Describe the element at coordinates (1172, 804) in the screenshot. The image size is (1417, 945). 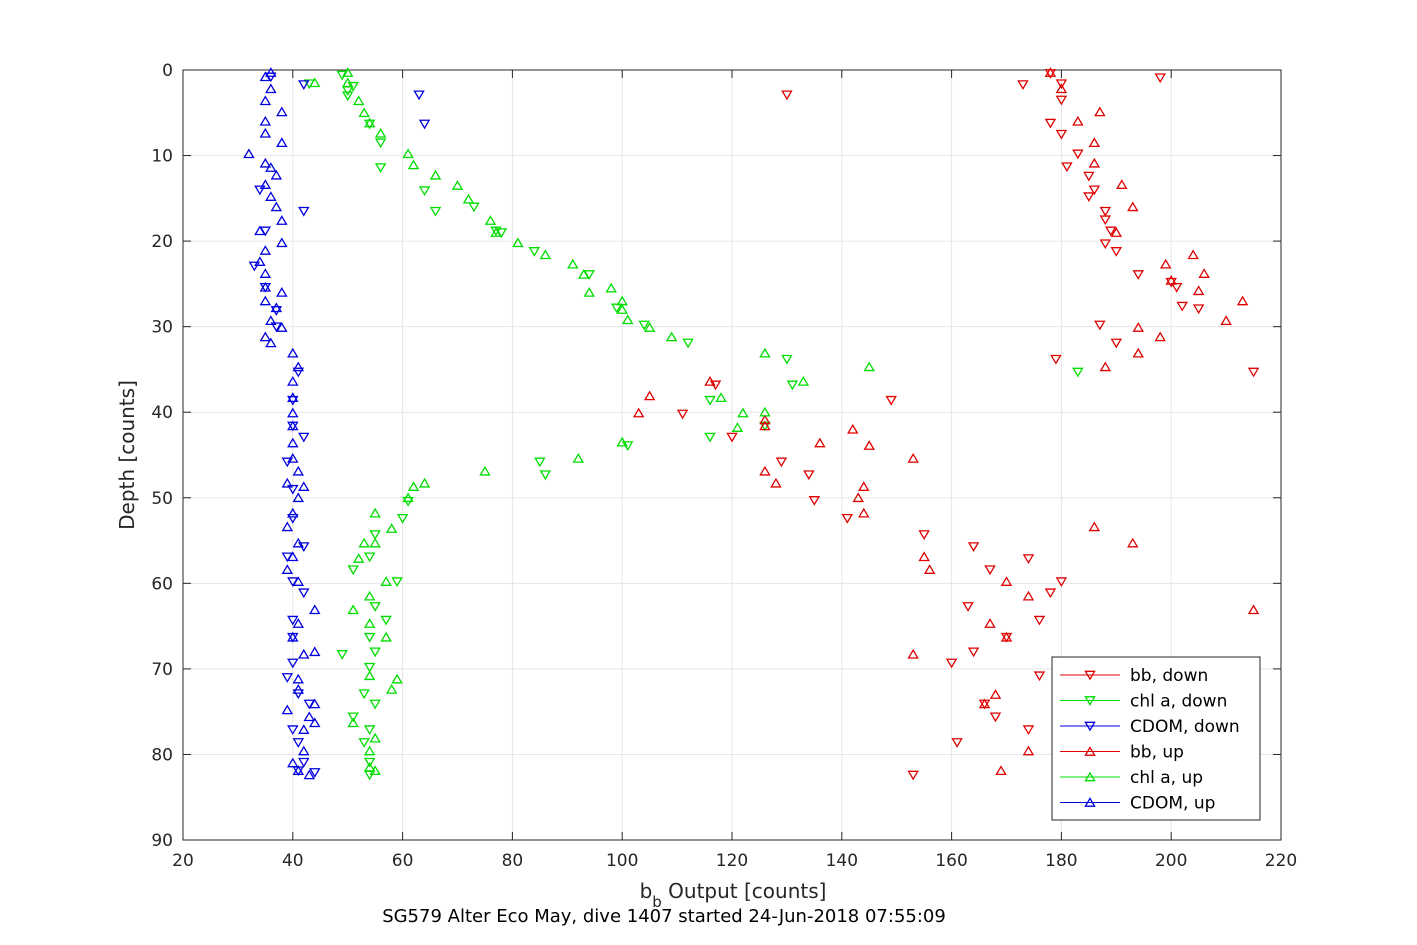
I see `legend-label: CDOM, up` at that location.